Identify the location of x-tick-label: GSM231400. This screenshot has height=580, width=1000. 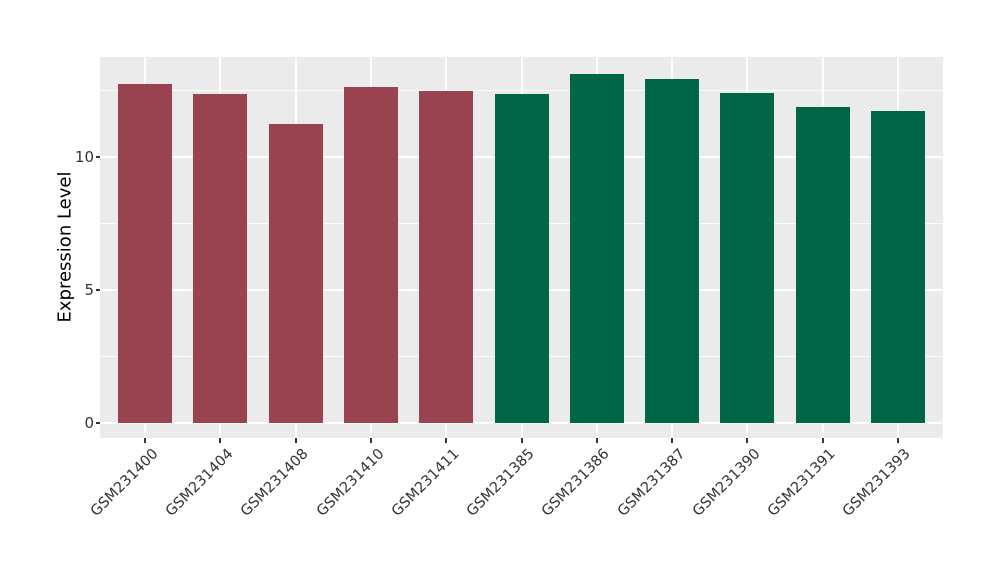
(124, 483).